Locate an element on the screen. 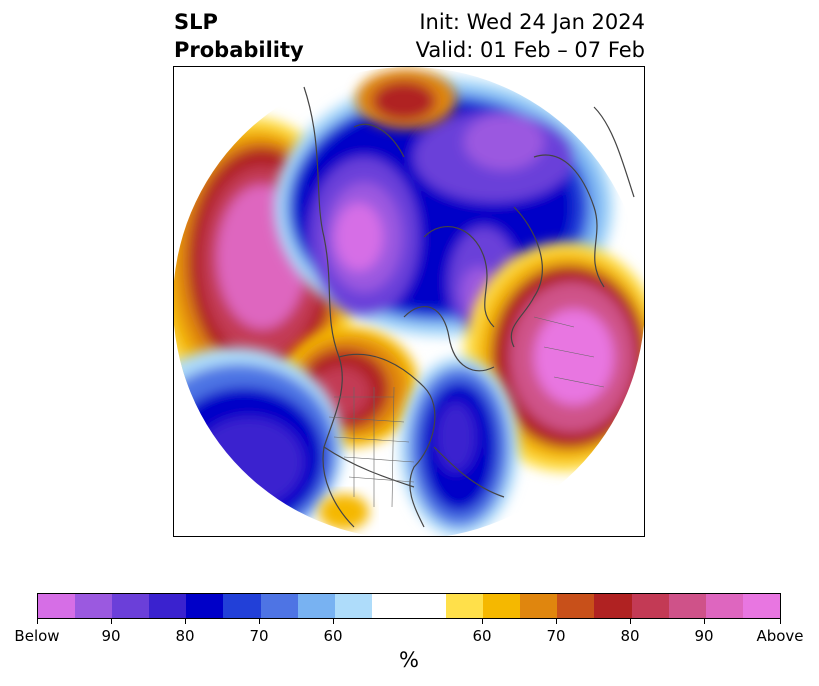  colorbar-tick-label: Below is located at coordinates (37, 636).